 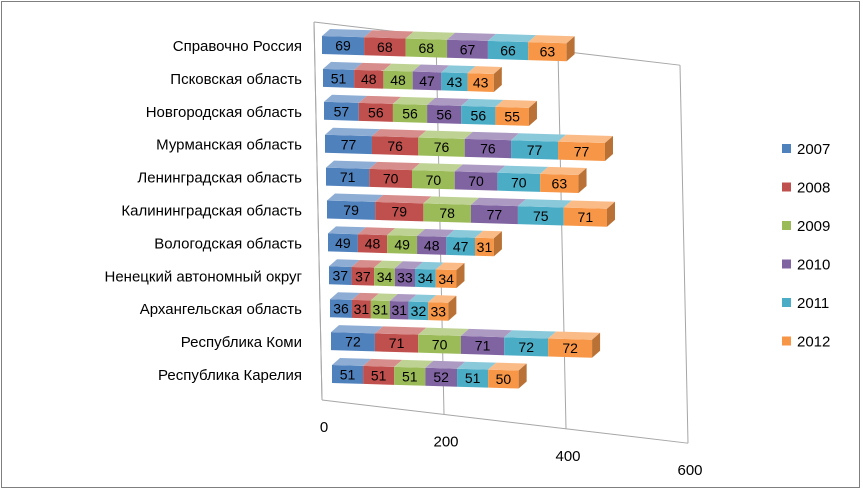 I want to click on data-label: 33, so click(x=438, y=311).